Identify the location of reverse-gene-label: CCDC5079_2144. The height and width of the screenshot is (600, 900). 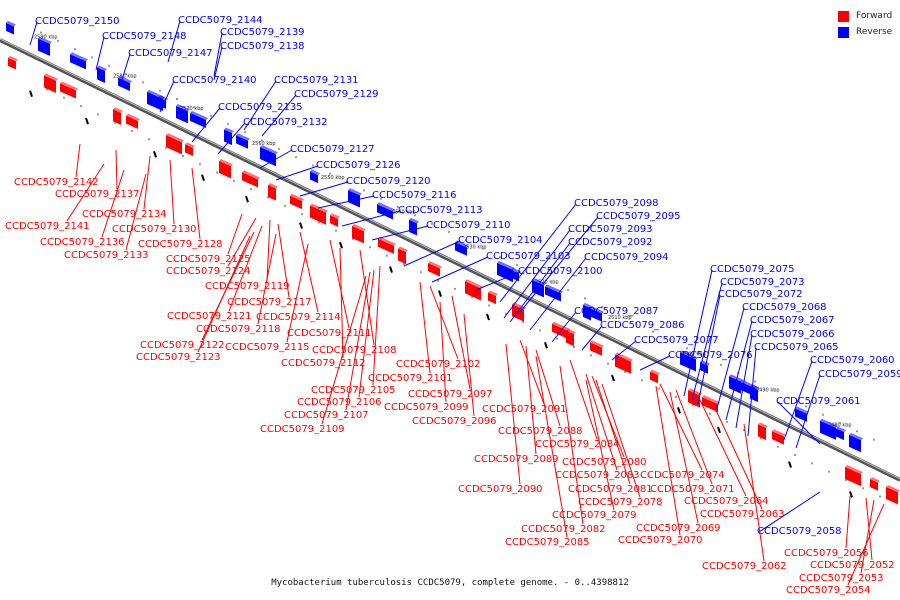
(220, 20).